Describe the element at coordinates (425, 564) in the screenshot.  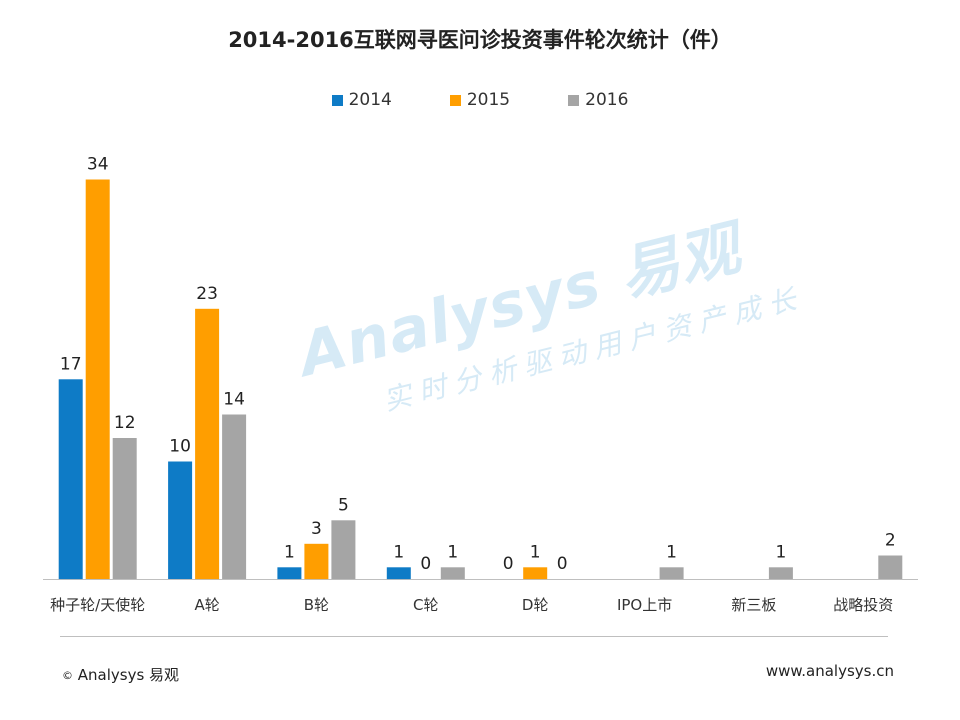
I see `data-label-2015-3: 0` at that location.